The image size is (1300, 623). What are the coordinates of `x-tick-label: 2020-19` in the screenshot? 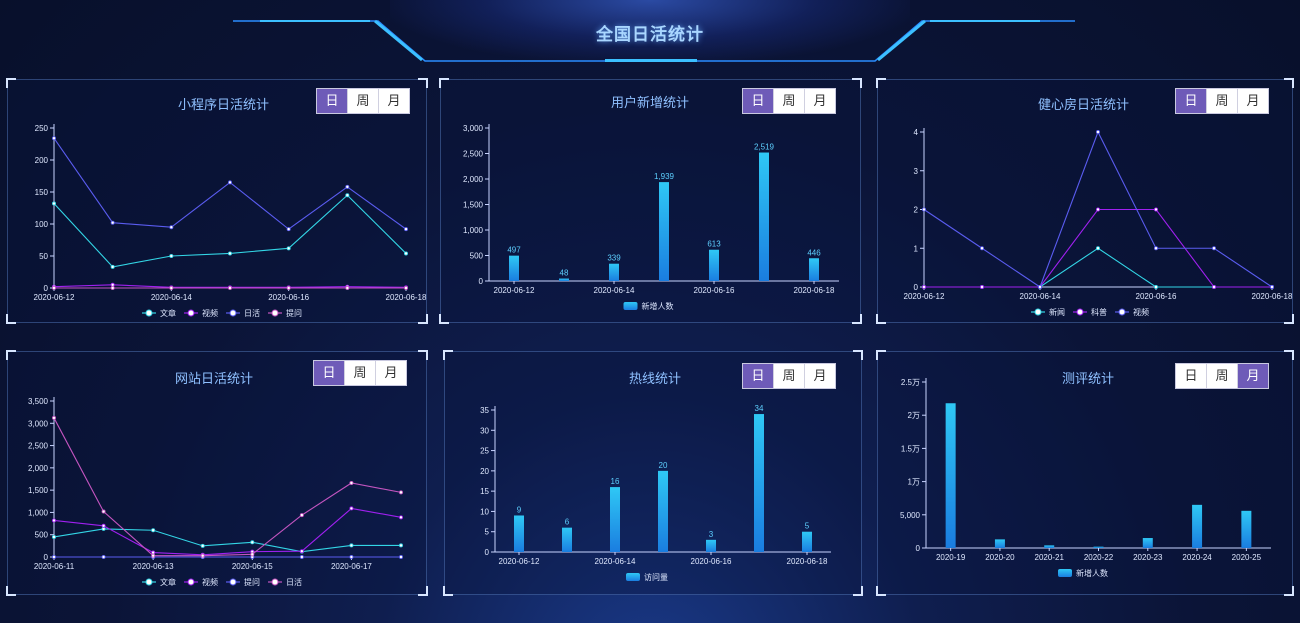 It's located at (951, 557).